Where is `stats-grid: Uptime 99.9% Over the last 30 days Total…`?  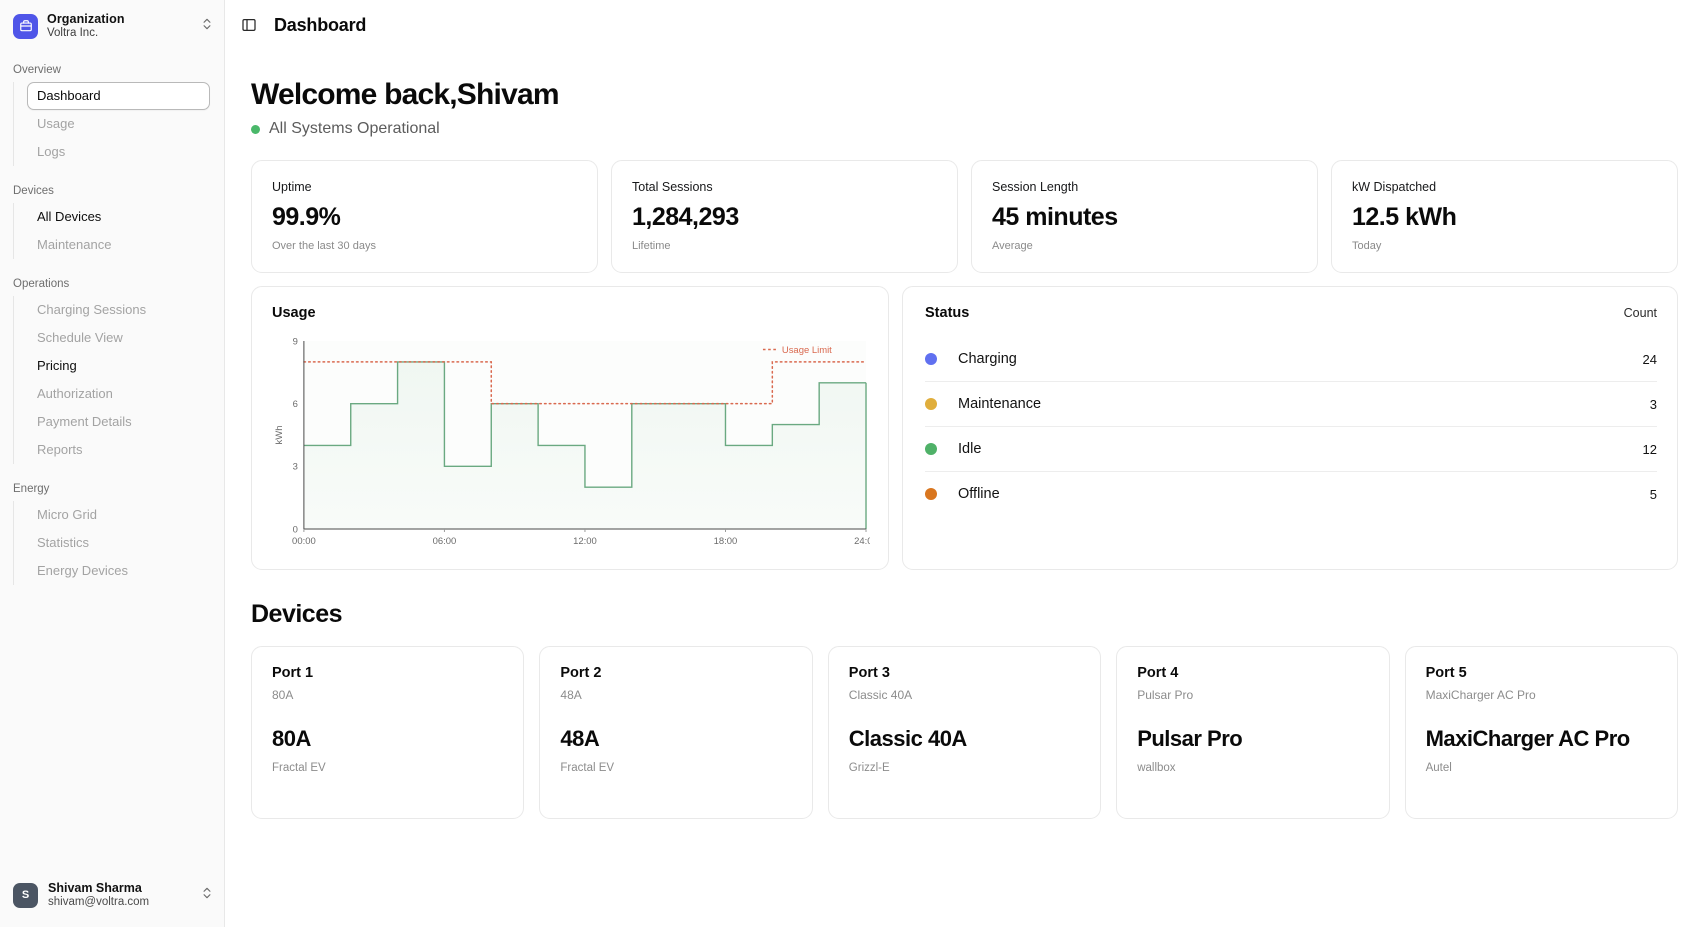
stats-grid: Uptime 99.9% Over the last 30 days Total… is located at coordinates (964, 216).